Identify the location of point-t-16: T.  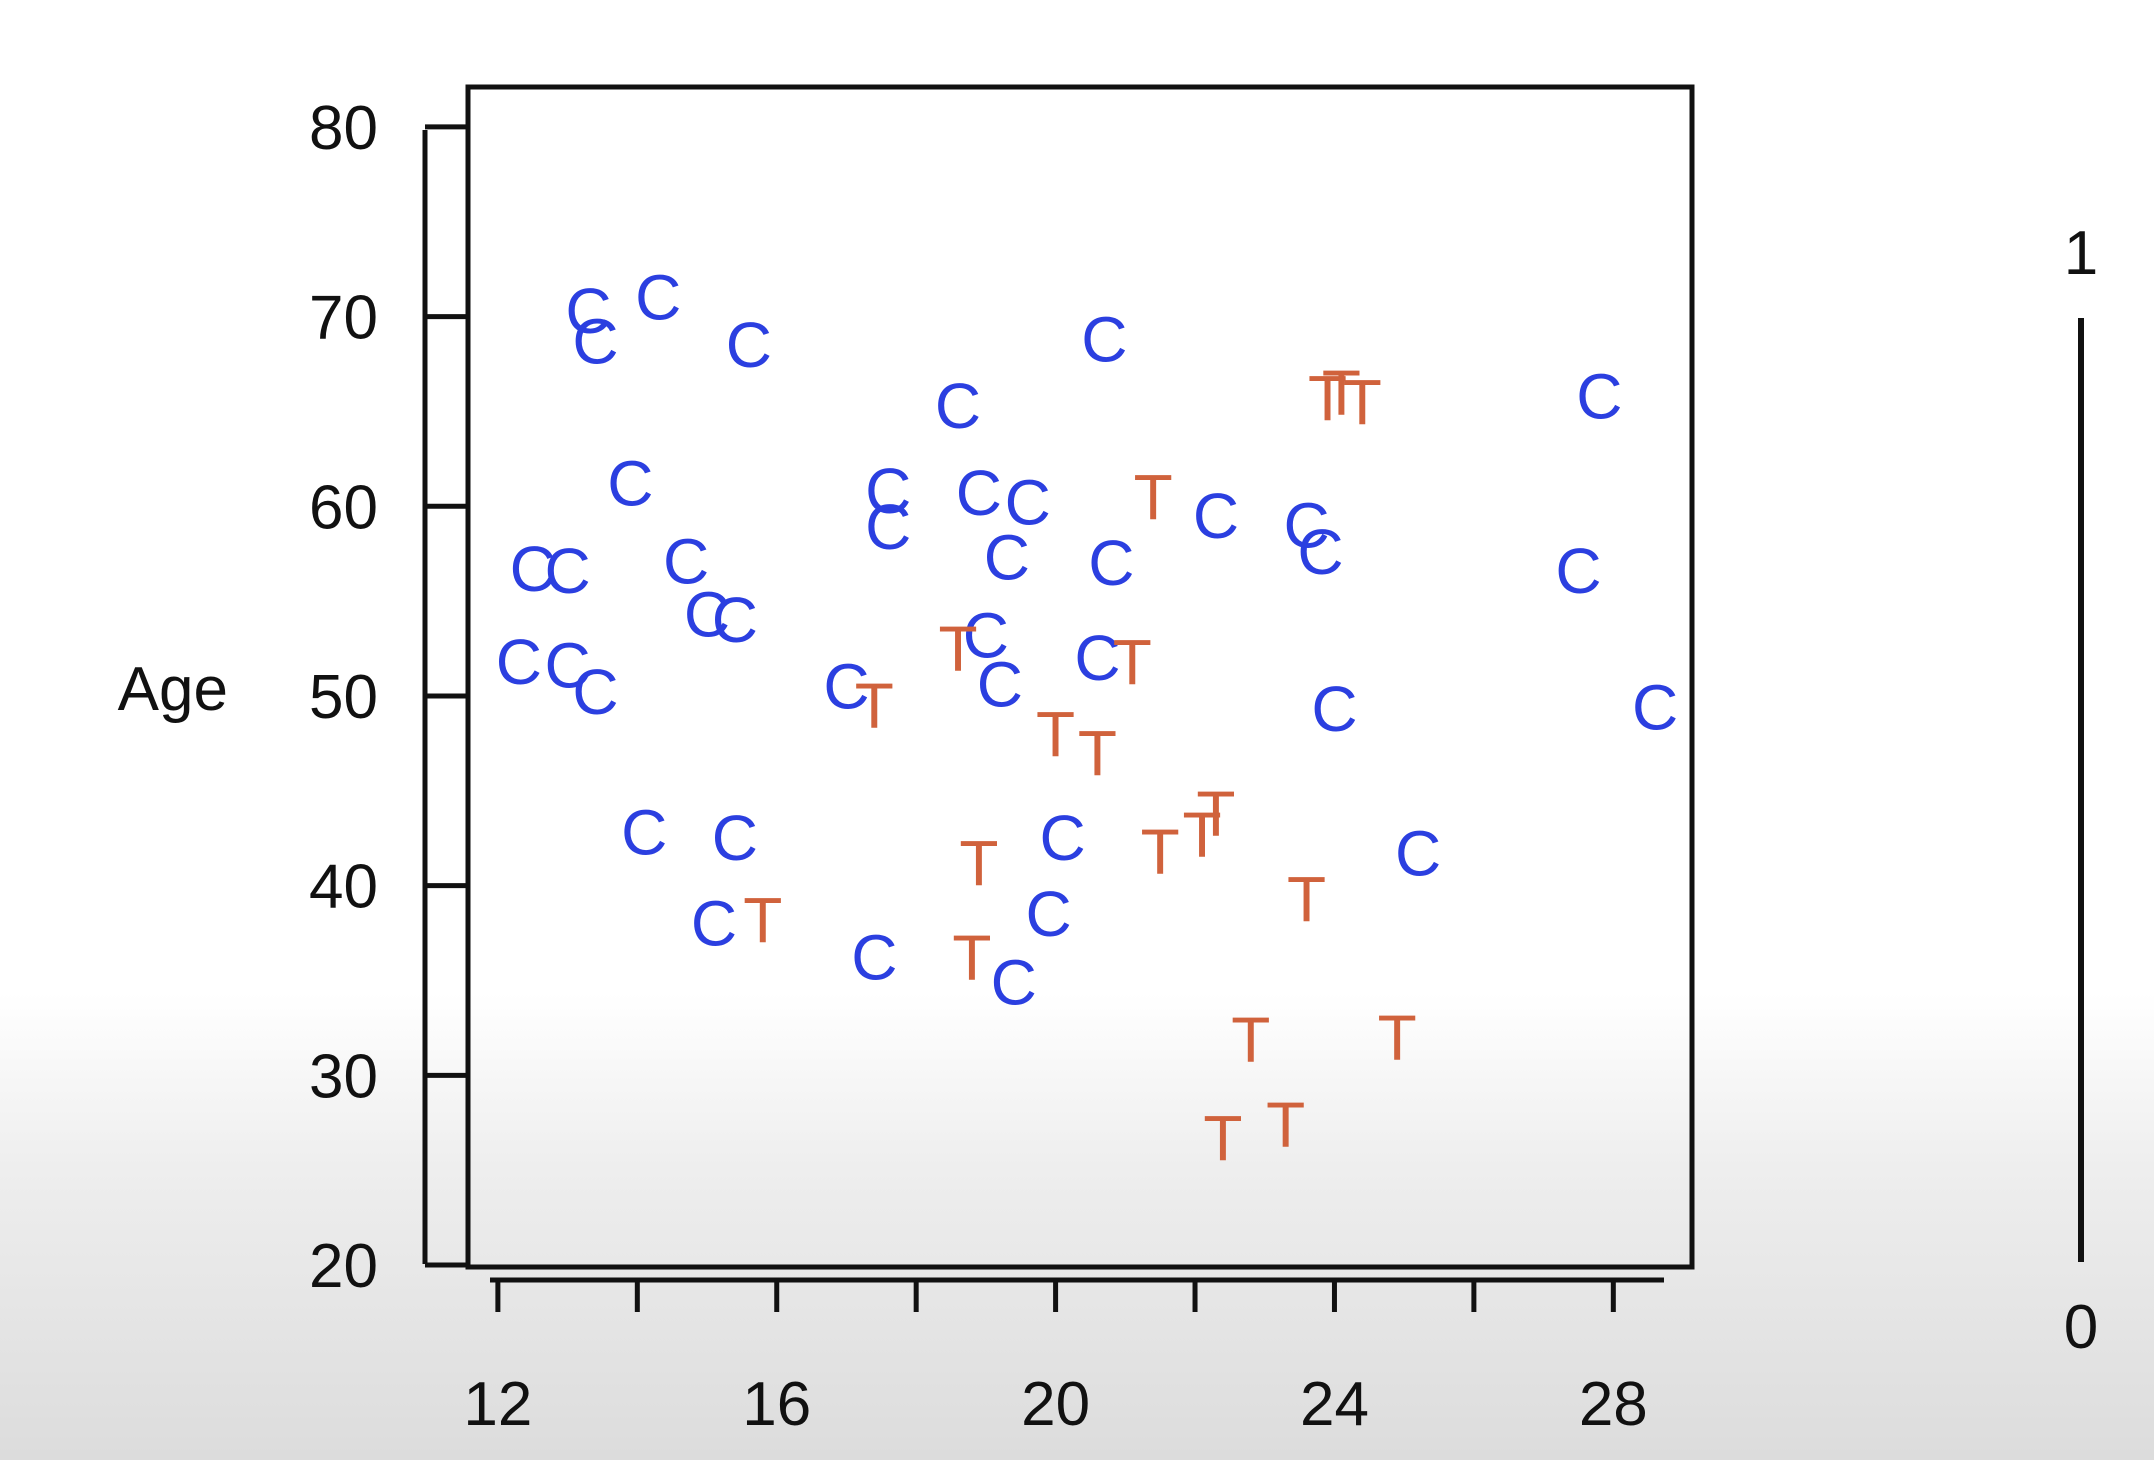
(1250, 1039).